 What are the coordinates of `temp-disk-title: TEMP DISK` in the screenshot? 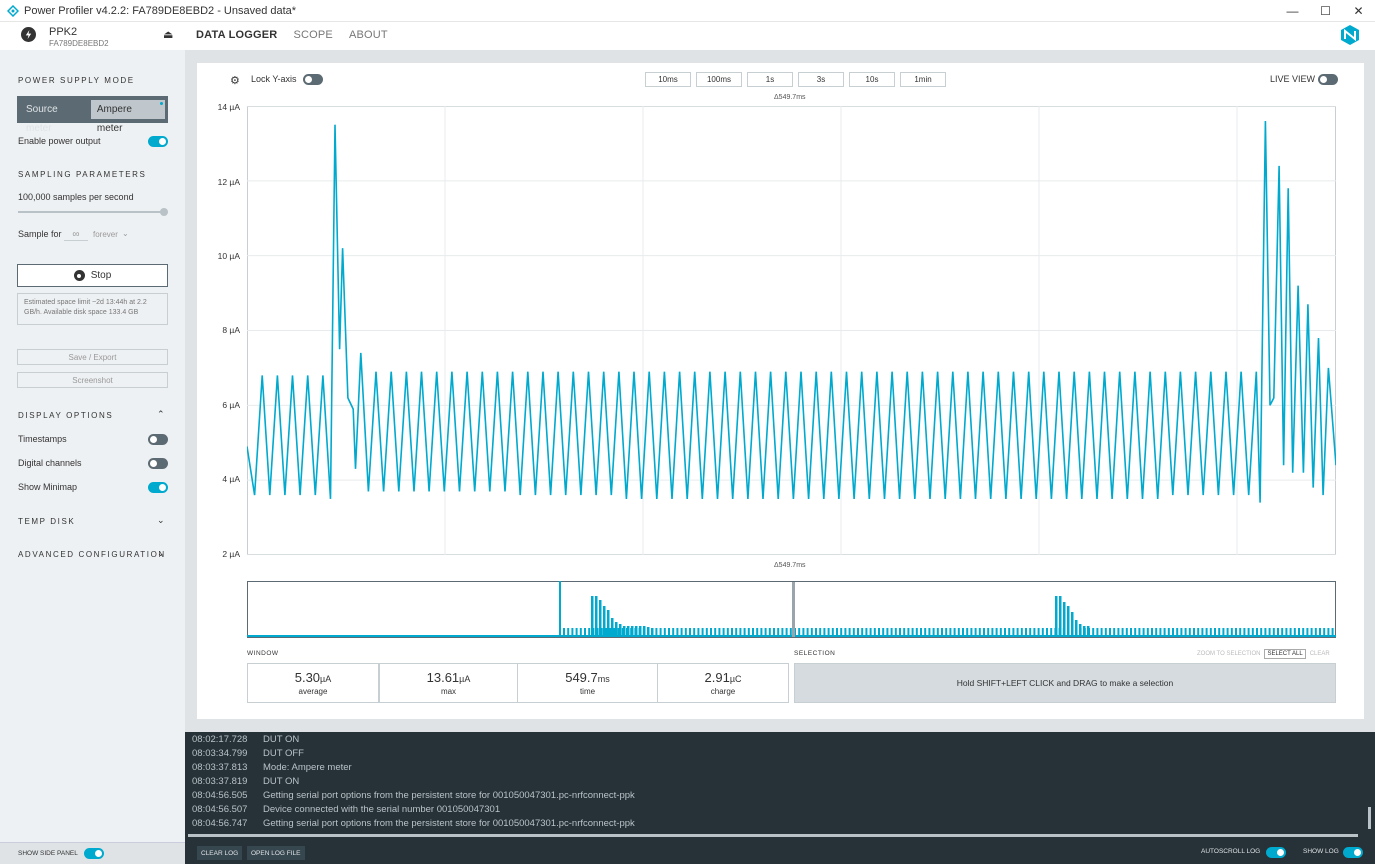 It's located at (47, 521).